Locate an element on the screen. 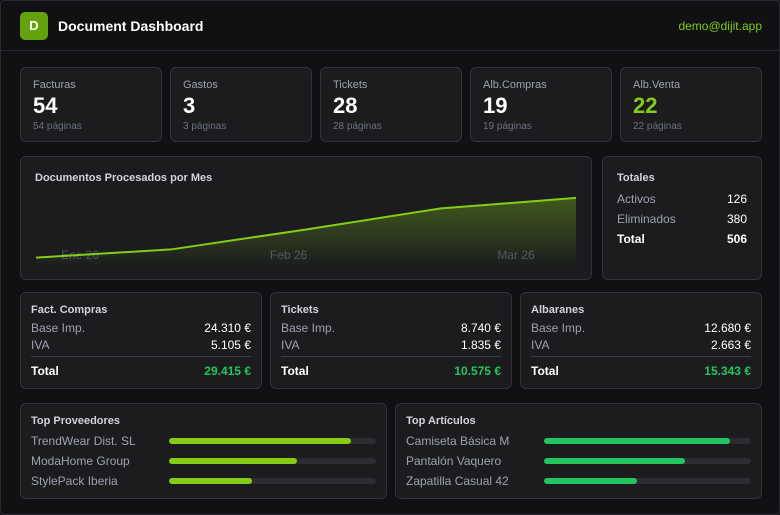 The height and width of the screenshot is (515, 780). kpi-sub: 54 páginas is located at coordinates (57, 126).